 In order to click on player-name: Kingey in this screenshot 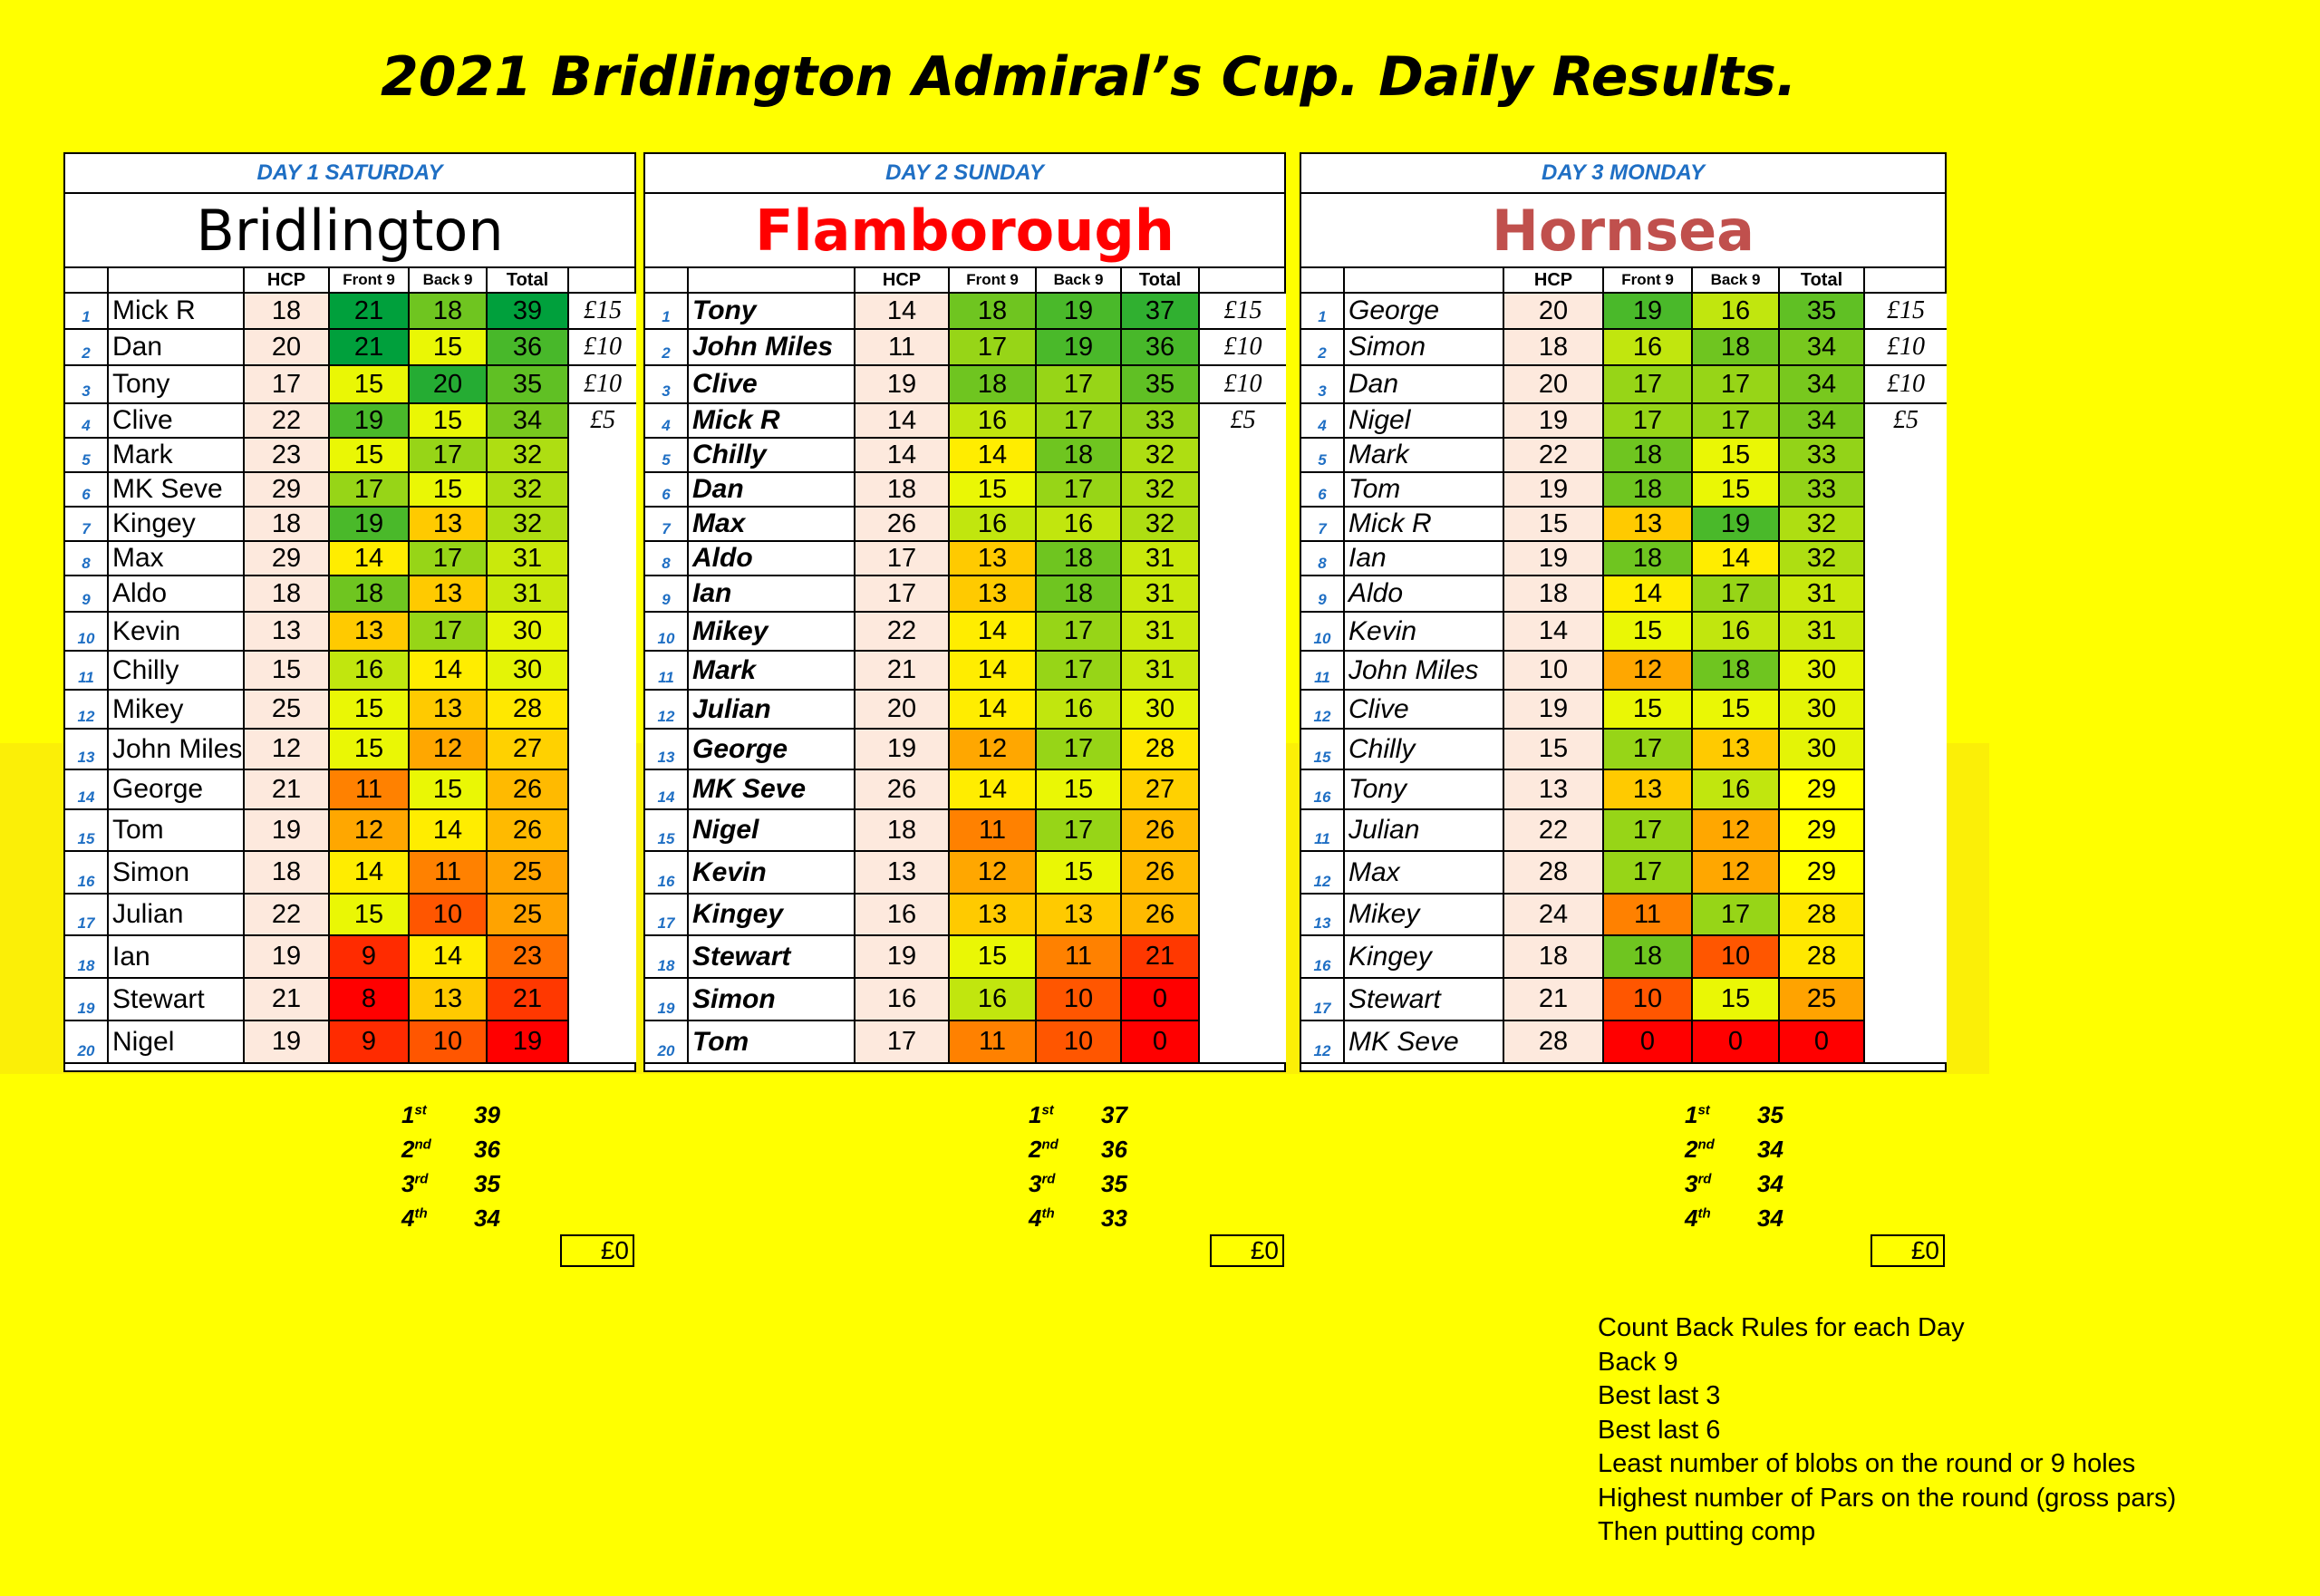, I will do `click(770, 914)`.